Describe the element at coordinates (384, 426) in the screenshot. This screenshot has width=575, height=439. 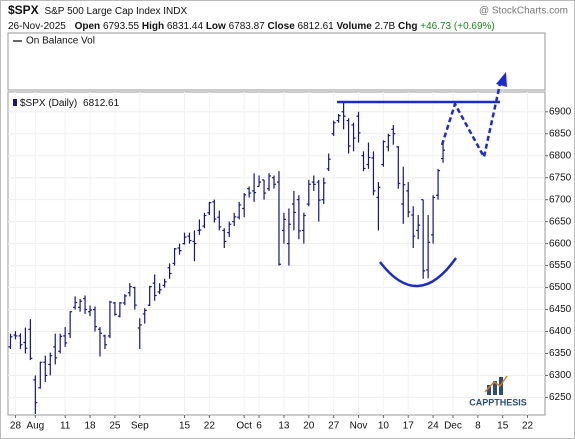
I see `x-tick-label: 10` at that location.